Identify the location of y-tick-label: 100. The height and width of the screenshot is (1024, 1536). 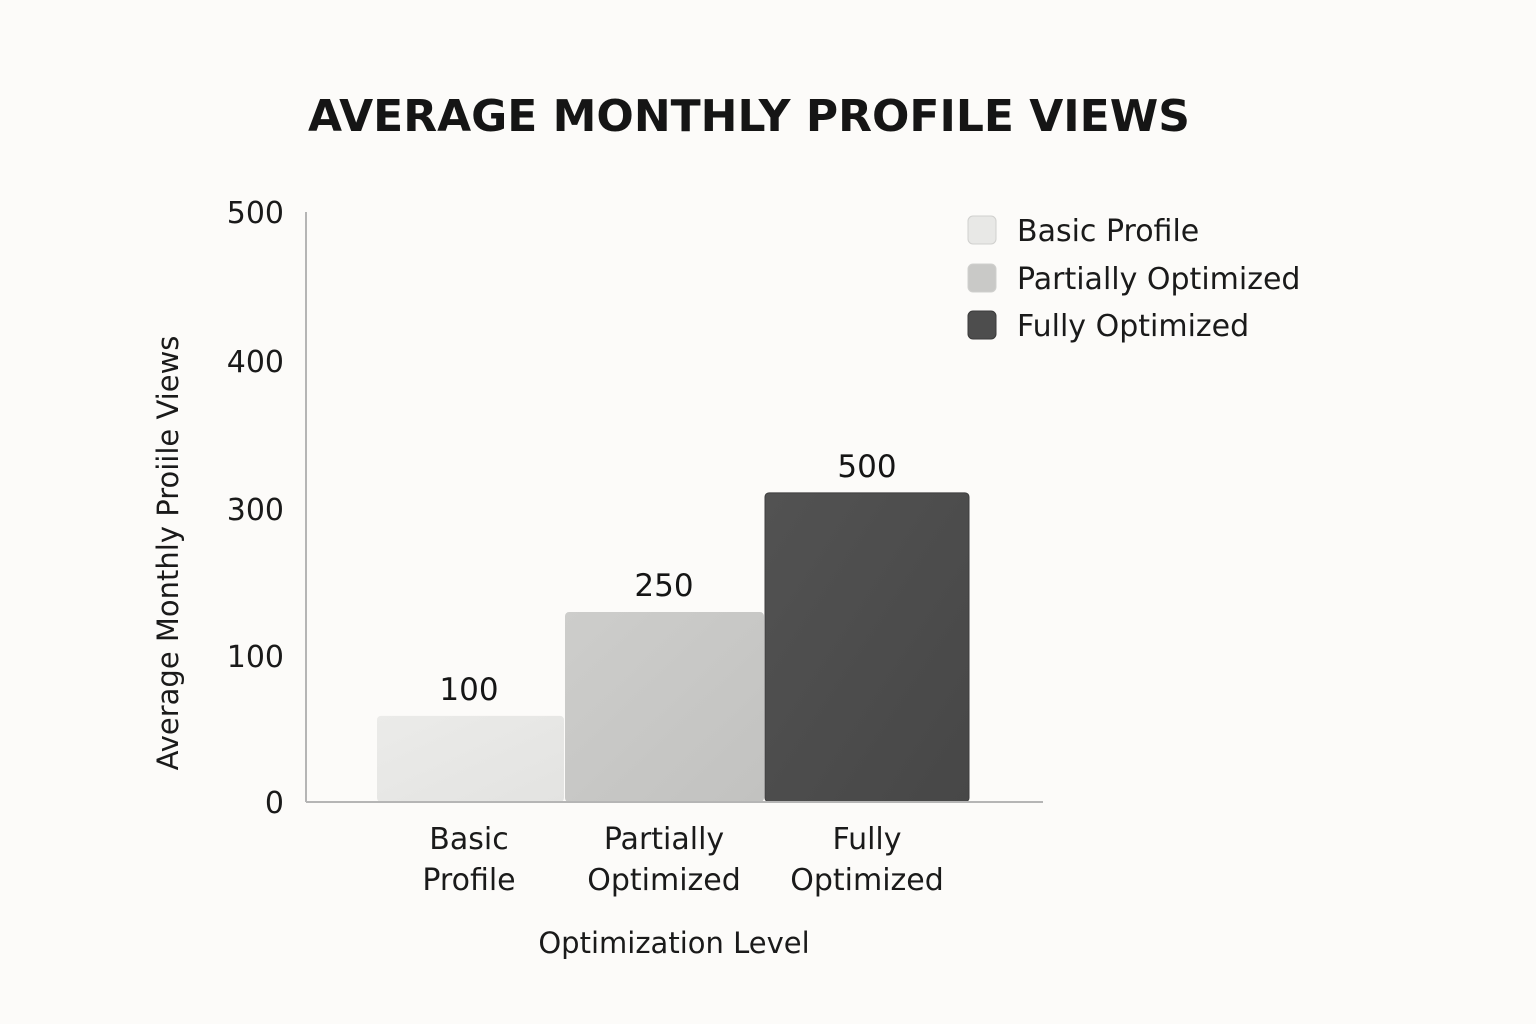
(255, 657).